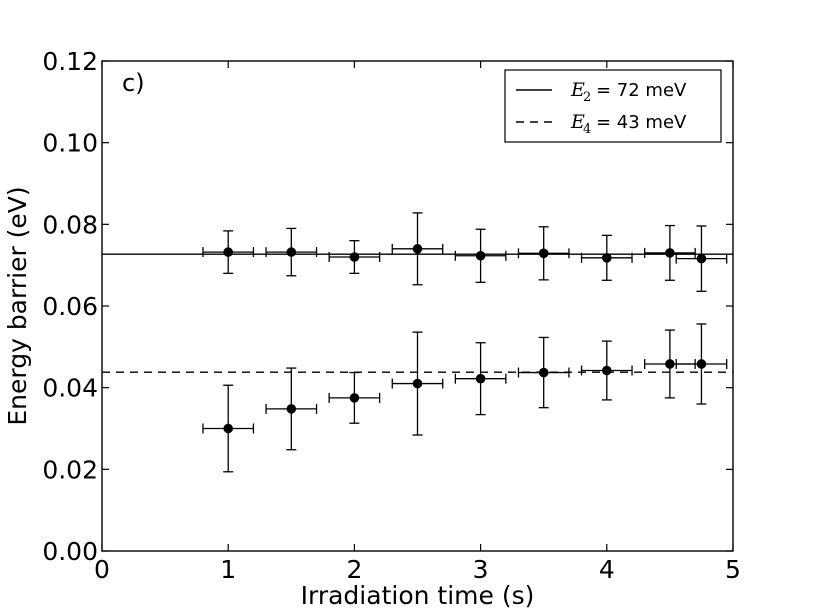 Image resolution: width=813 pixels, height=613 pixels. I want to click on y-tick-label: 0.02, so click(70, 469).